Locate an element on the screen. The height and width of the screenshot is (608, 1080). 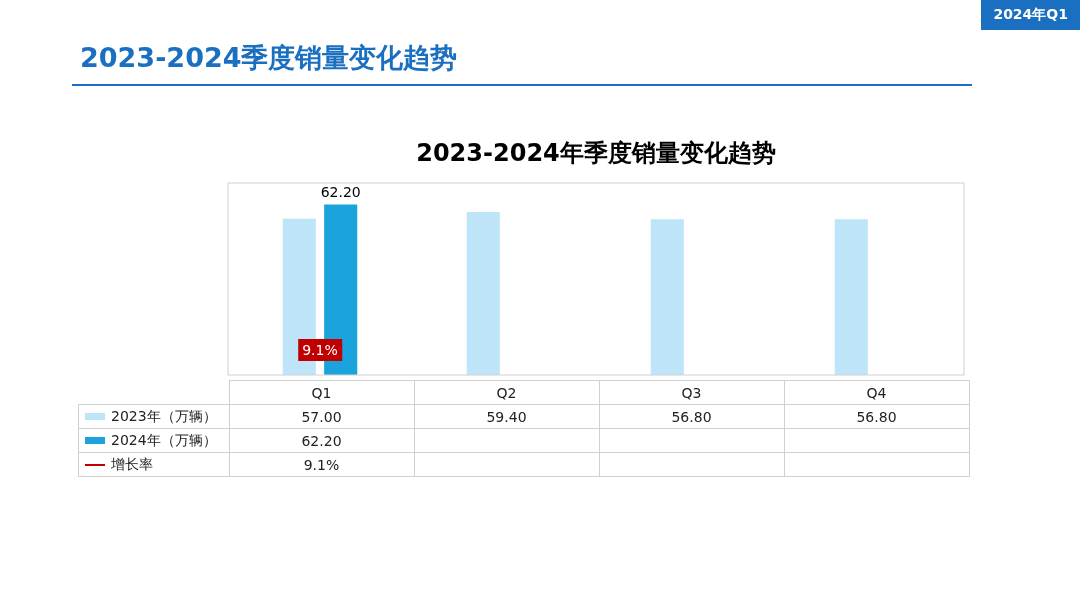
x-tick-label: Q1 is located at coordinates (321, 392).